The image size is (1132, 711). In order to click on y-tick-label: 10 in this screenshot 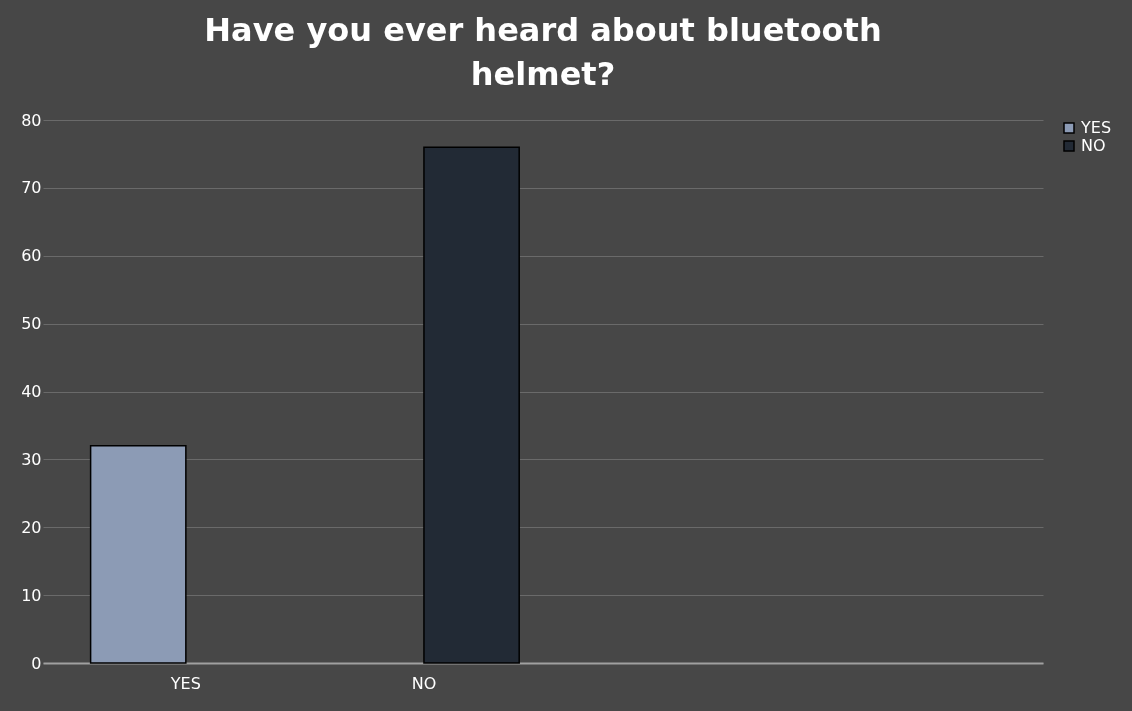, I will do `click(31, 595)`.